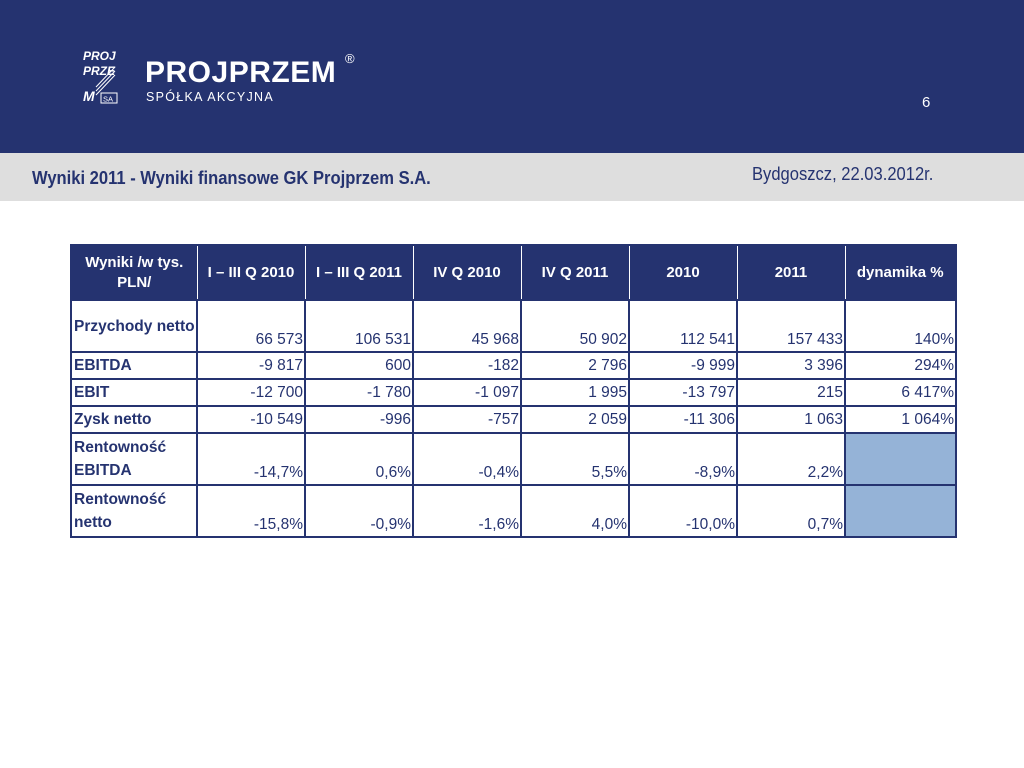  What do you see at coordinates (134, 326) in the screenshot?
I see `row-label: Przychody netto` at bounding box center [134, 326].